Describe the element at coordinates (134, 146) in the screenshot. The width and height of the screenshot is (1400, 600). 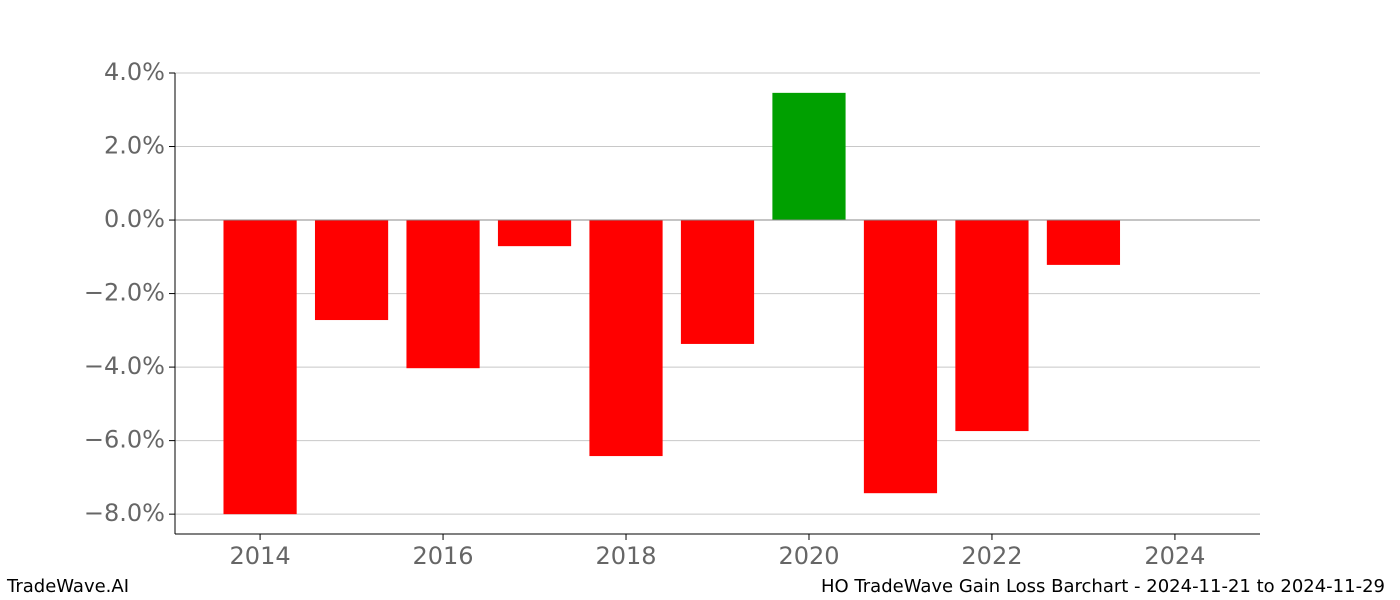
I see `y-tick-label: 2.0%` at that location.